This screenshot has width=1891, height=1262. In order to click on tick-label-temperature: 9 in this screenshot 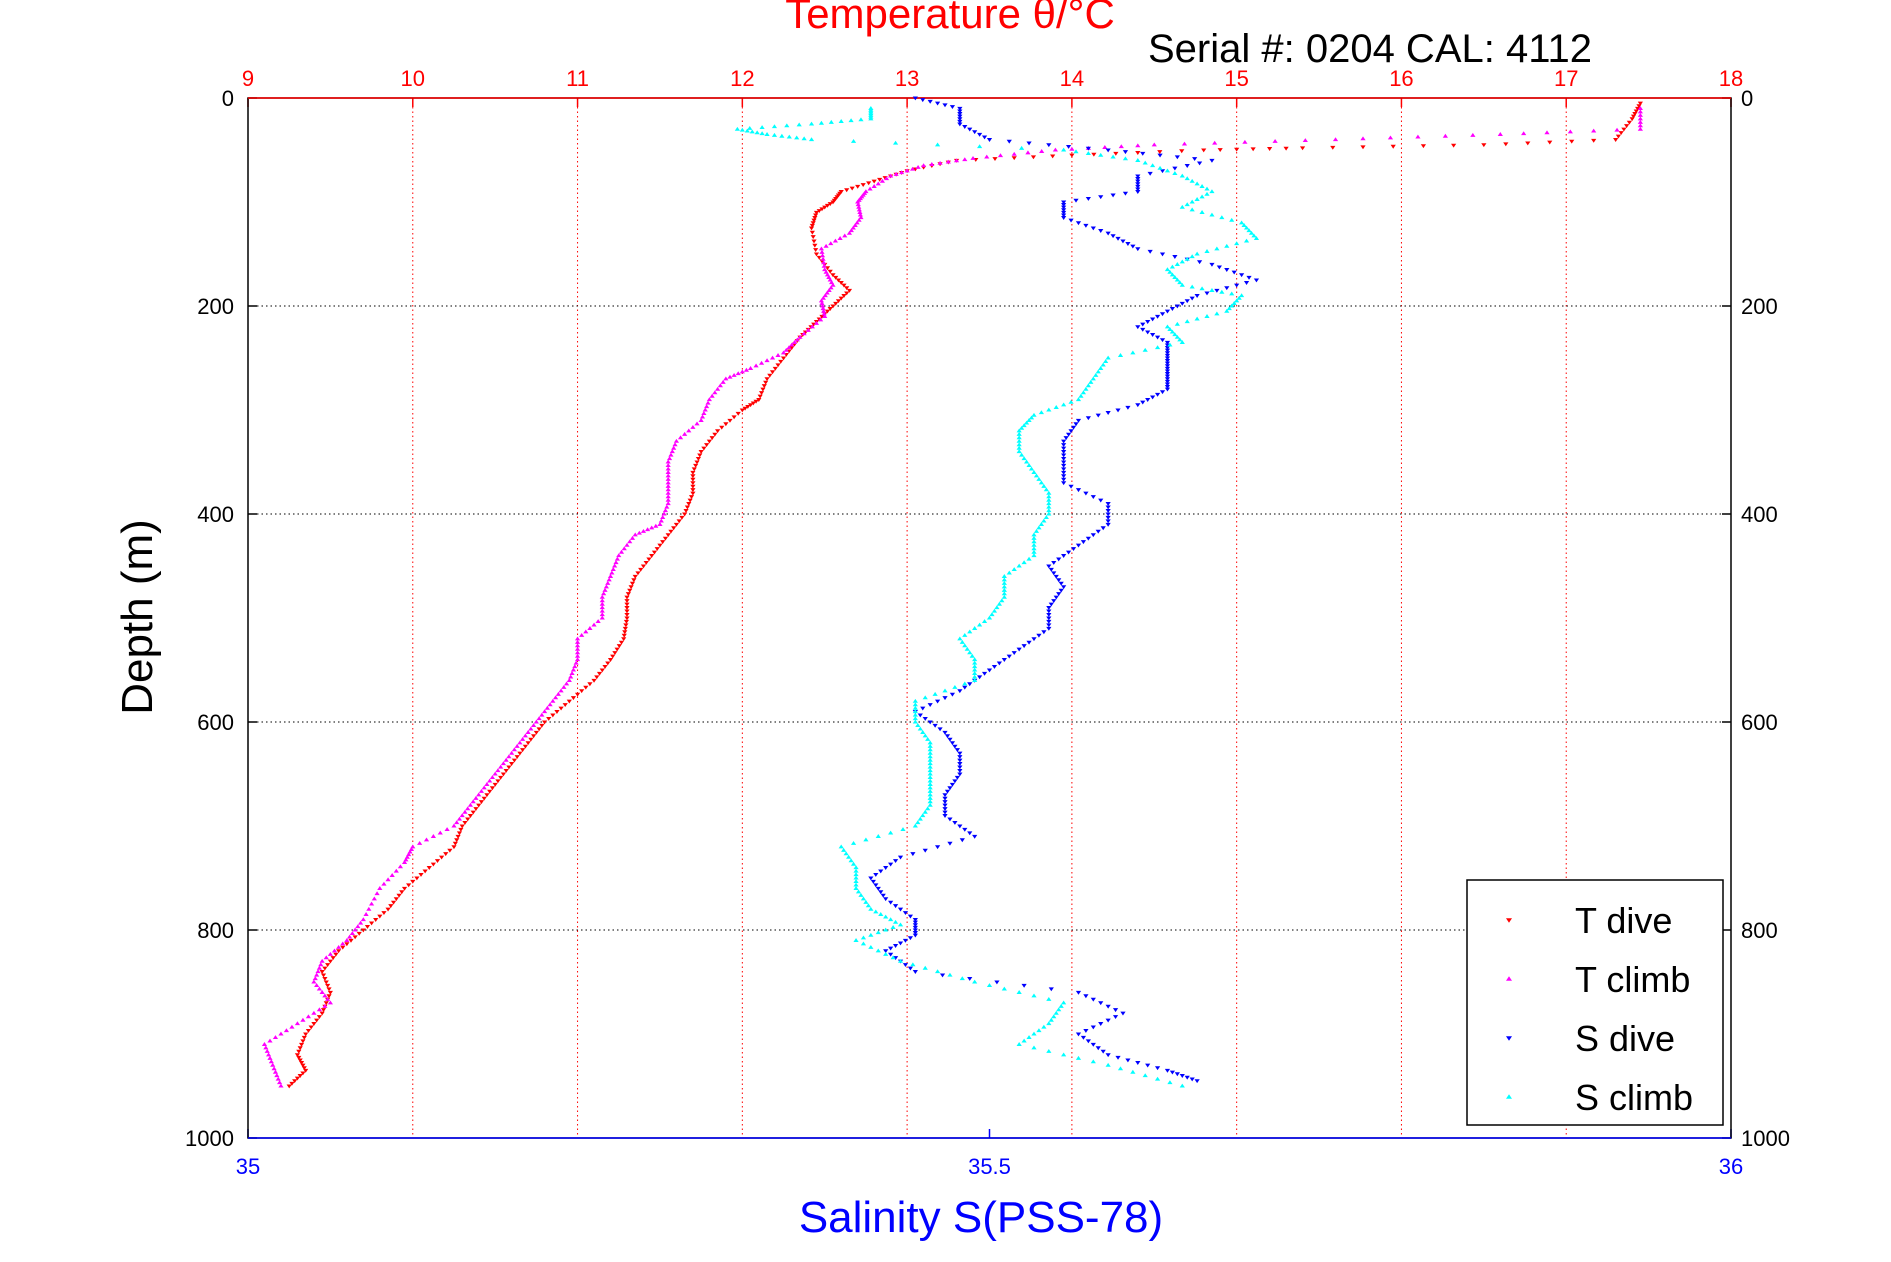, I will do `click(248, 78)`.